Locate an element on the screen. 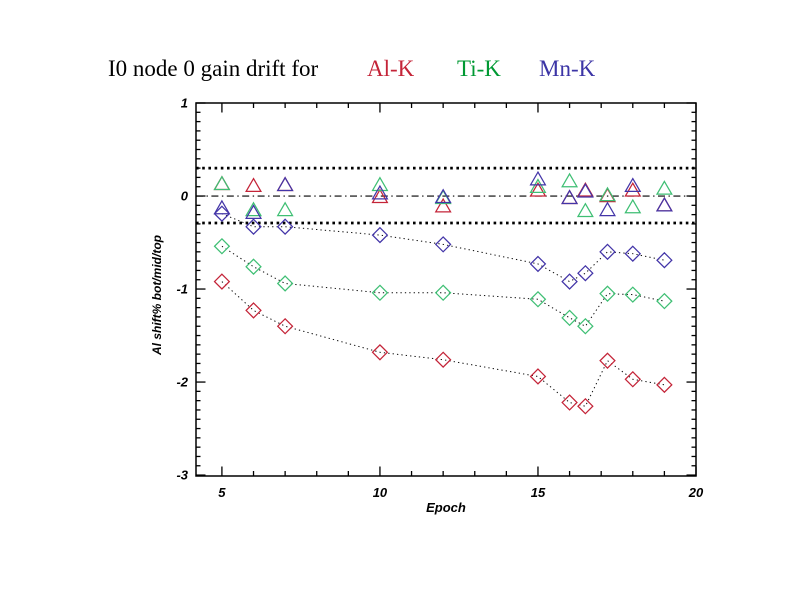 The height and width of the screenshot is (612, 792). series-line-Ti-K is located at coordinates (443, 286).